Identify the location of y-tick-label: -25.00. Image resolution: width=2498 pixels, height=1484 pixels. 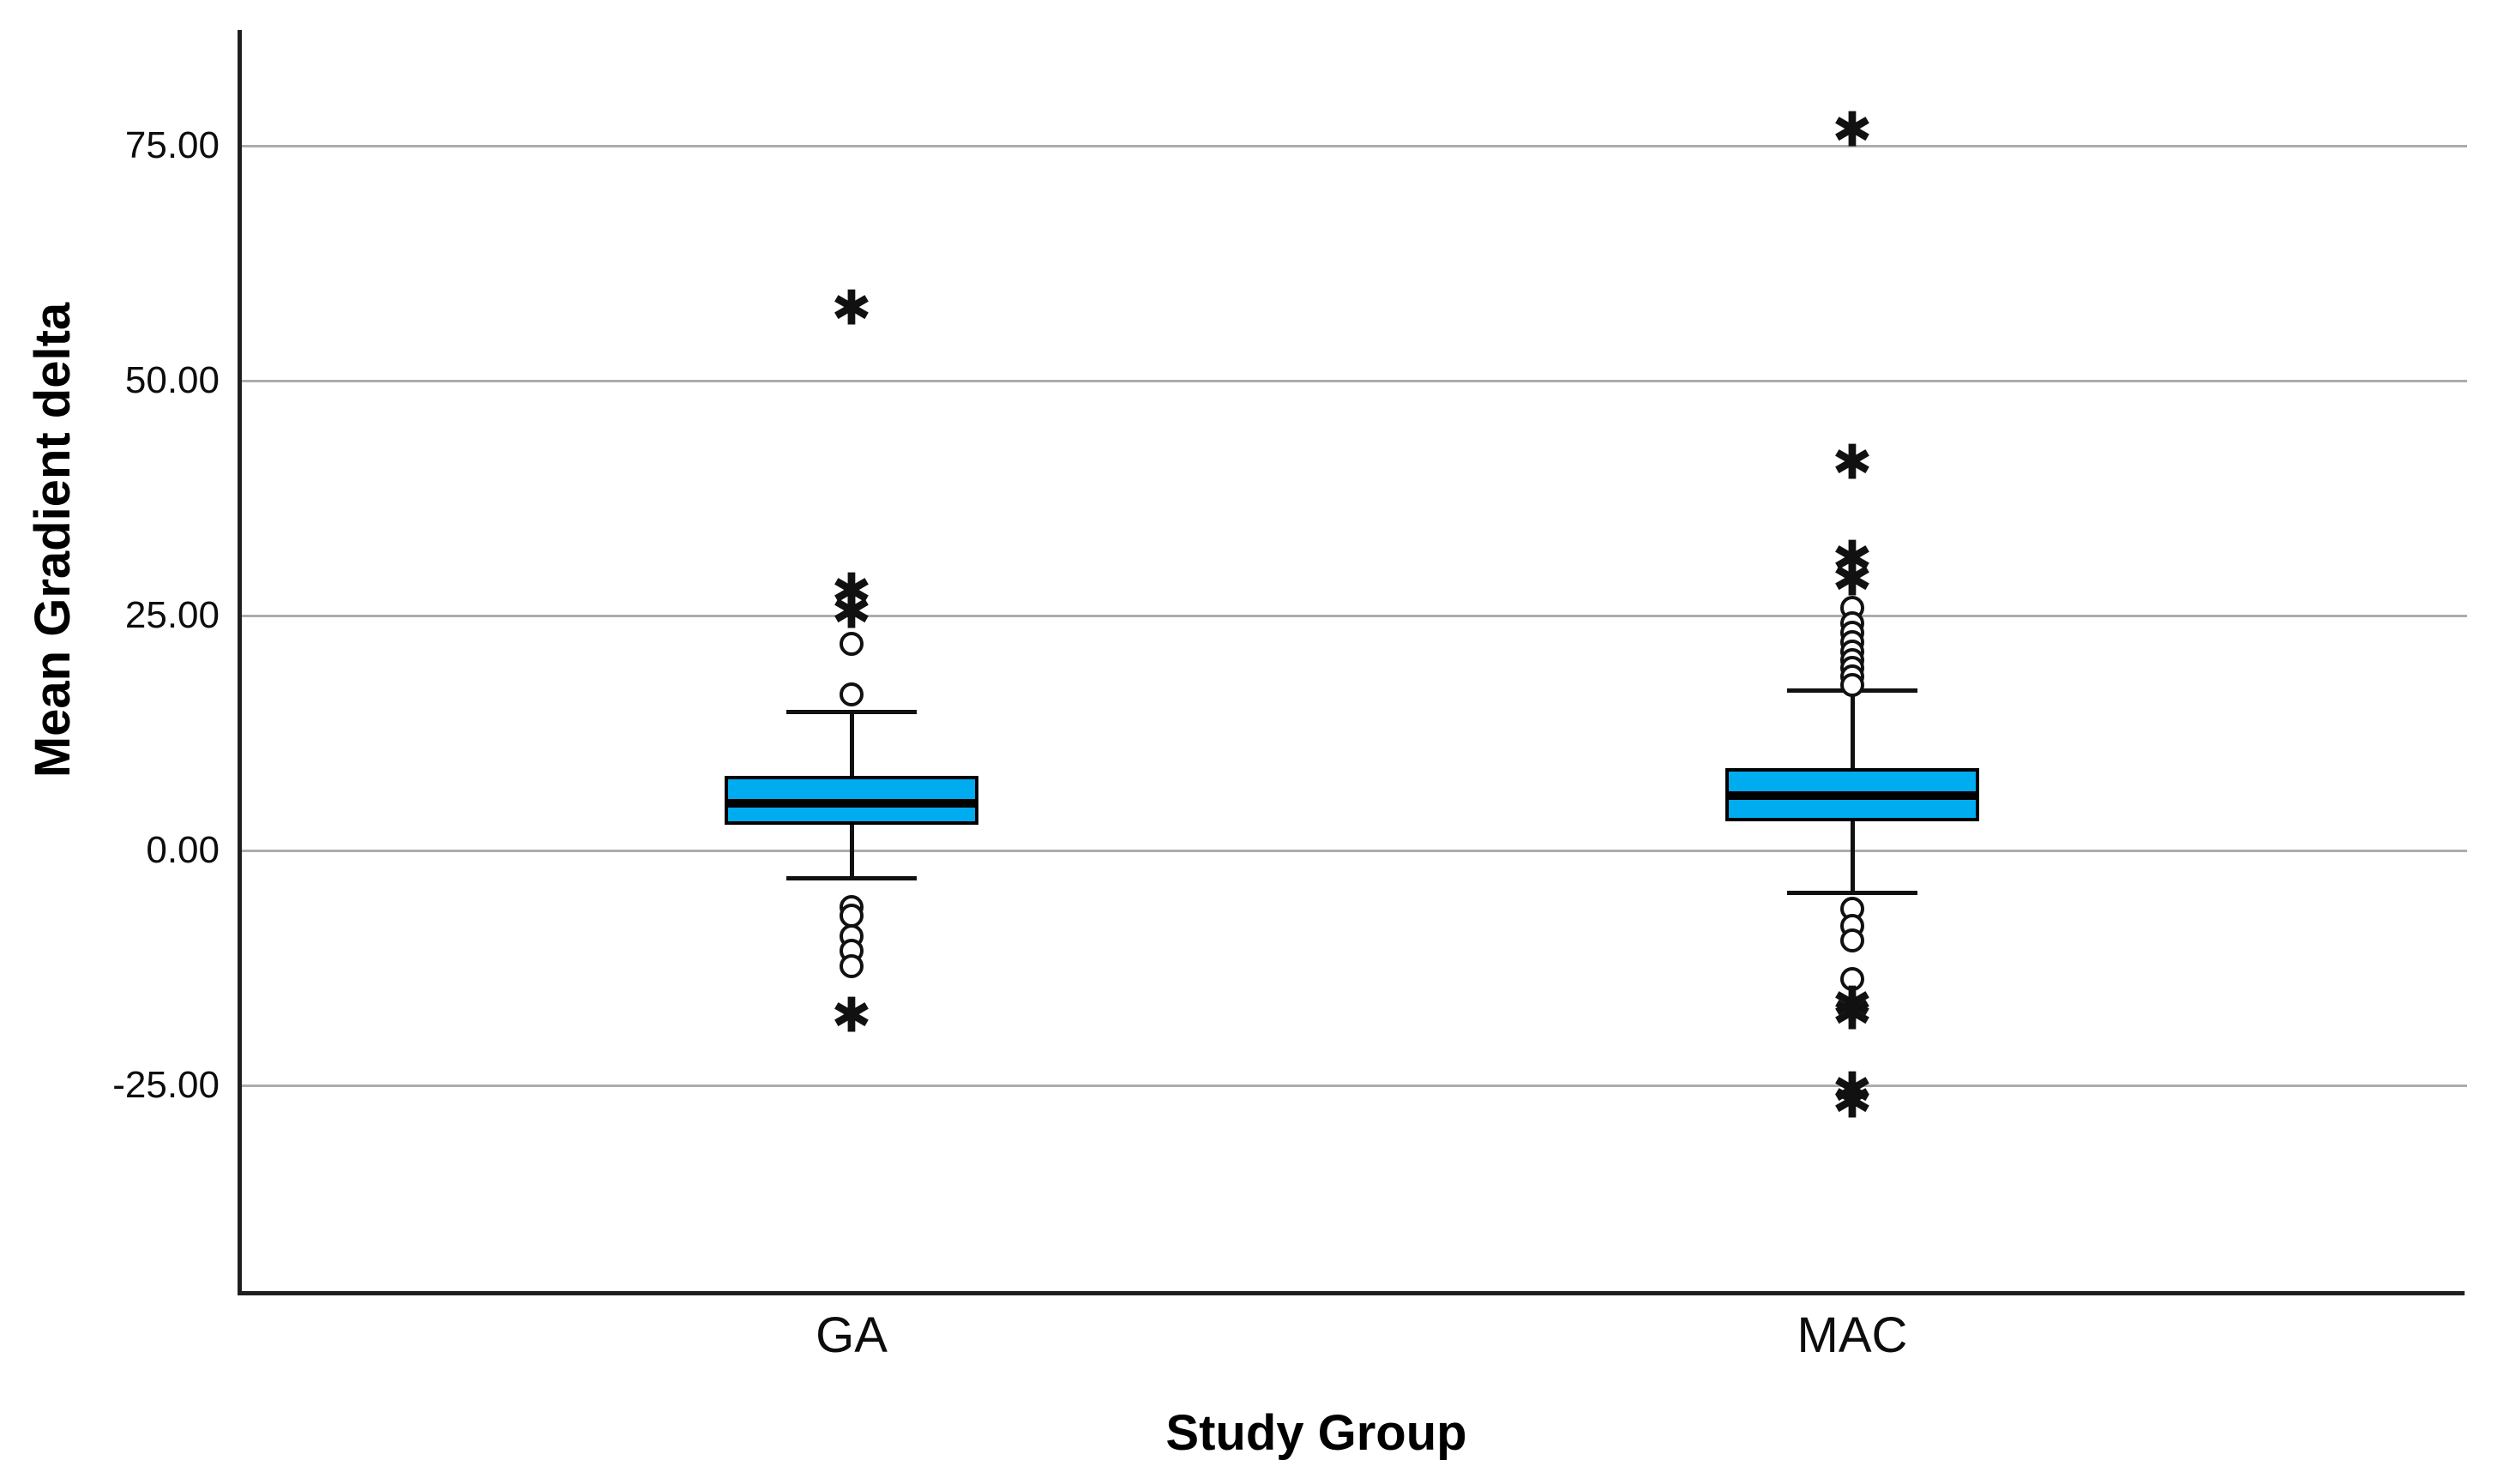
(166, 1085).